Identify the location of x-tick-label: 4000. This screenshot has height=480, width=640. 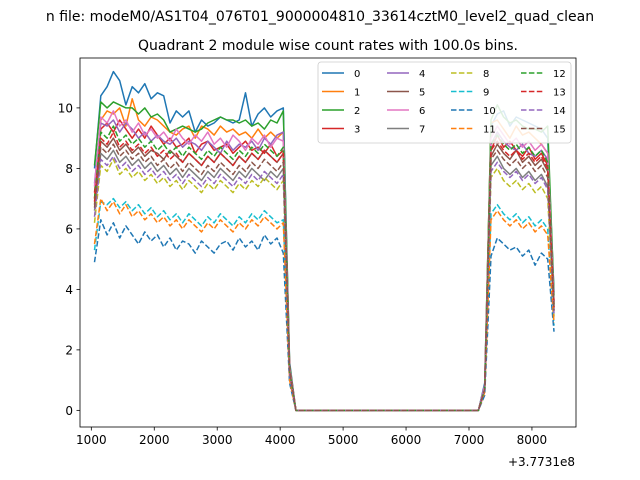
(280, 440).